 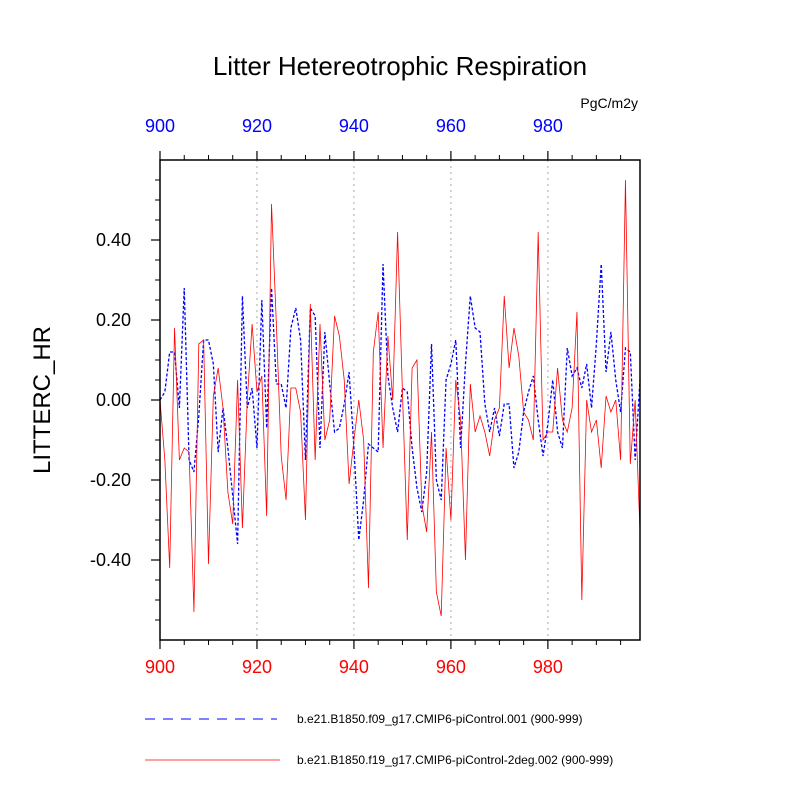 I want to click on x-bottom-tick-label: 900, so click(x=160, y=667).